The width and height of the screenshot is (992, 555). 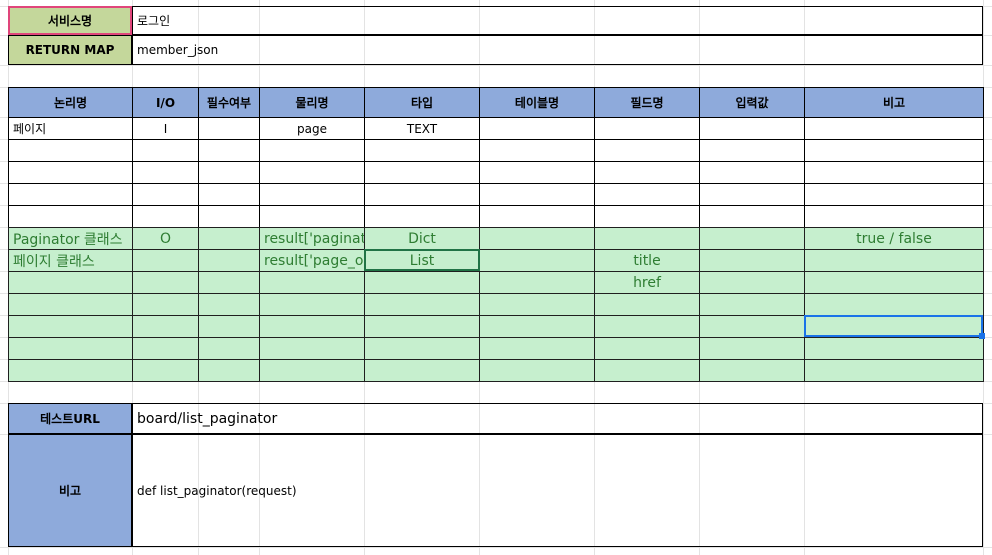 I want to click on test-url-label: 테스트URL, so click(x=70, y=418).